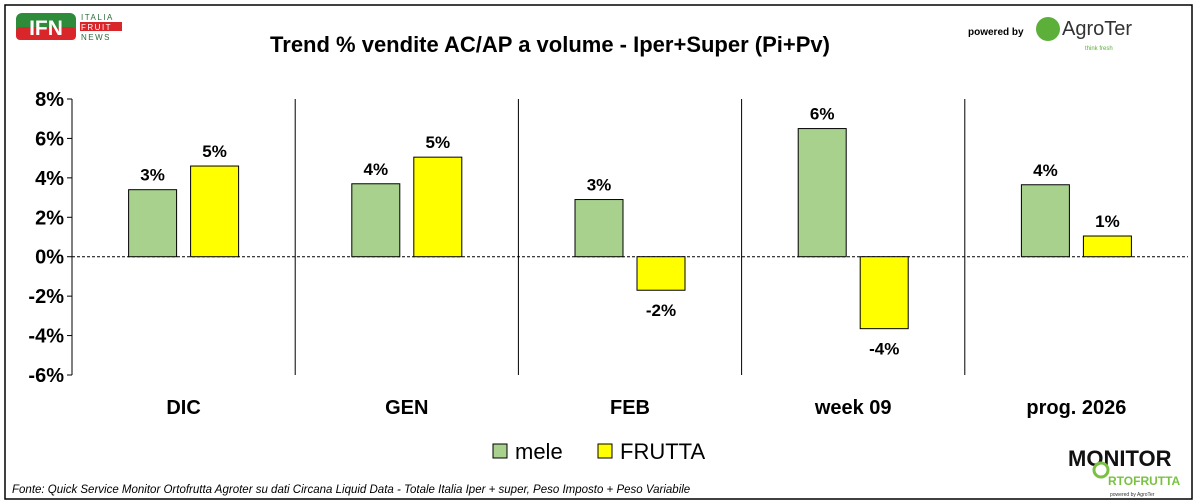 The image size is (1200, 504). What do you see at coordinates (49, 218) in the screenshot?
I see `y-tick-label: 2%` at bounding box center [49, 218].